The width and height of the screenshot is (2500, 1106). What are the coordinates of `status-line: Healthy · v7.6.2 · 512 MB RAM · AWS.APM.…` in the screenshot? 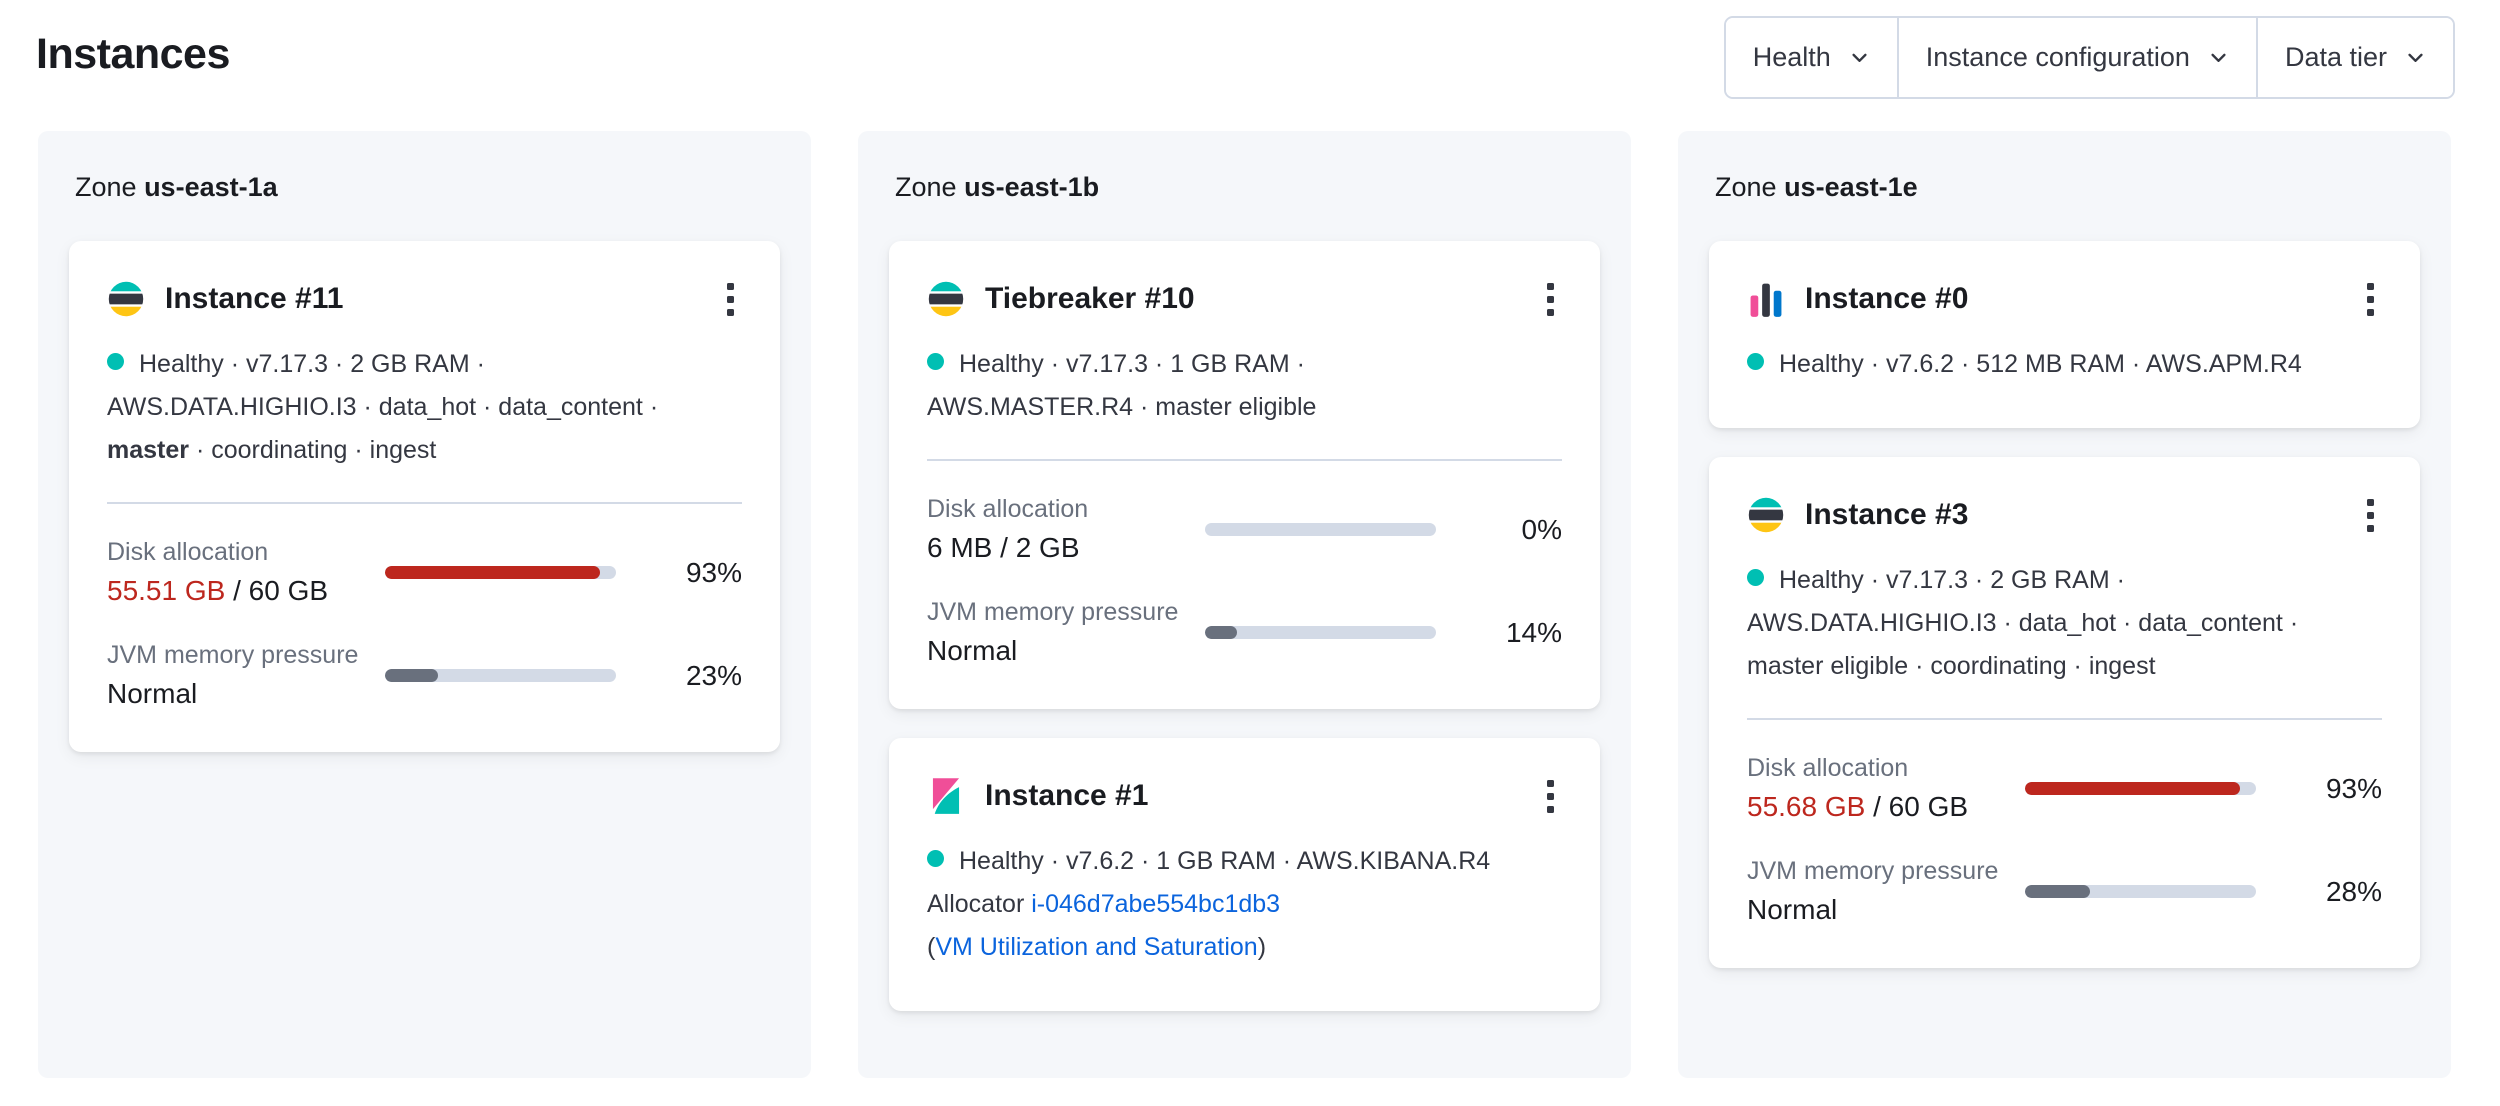 It's located at (2064, 364).